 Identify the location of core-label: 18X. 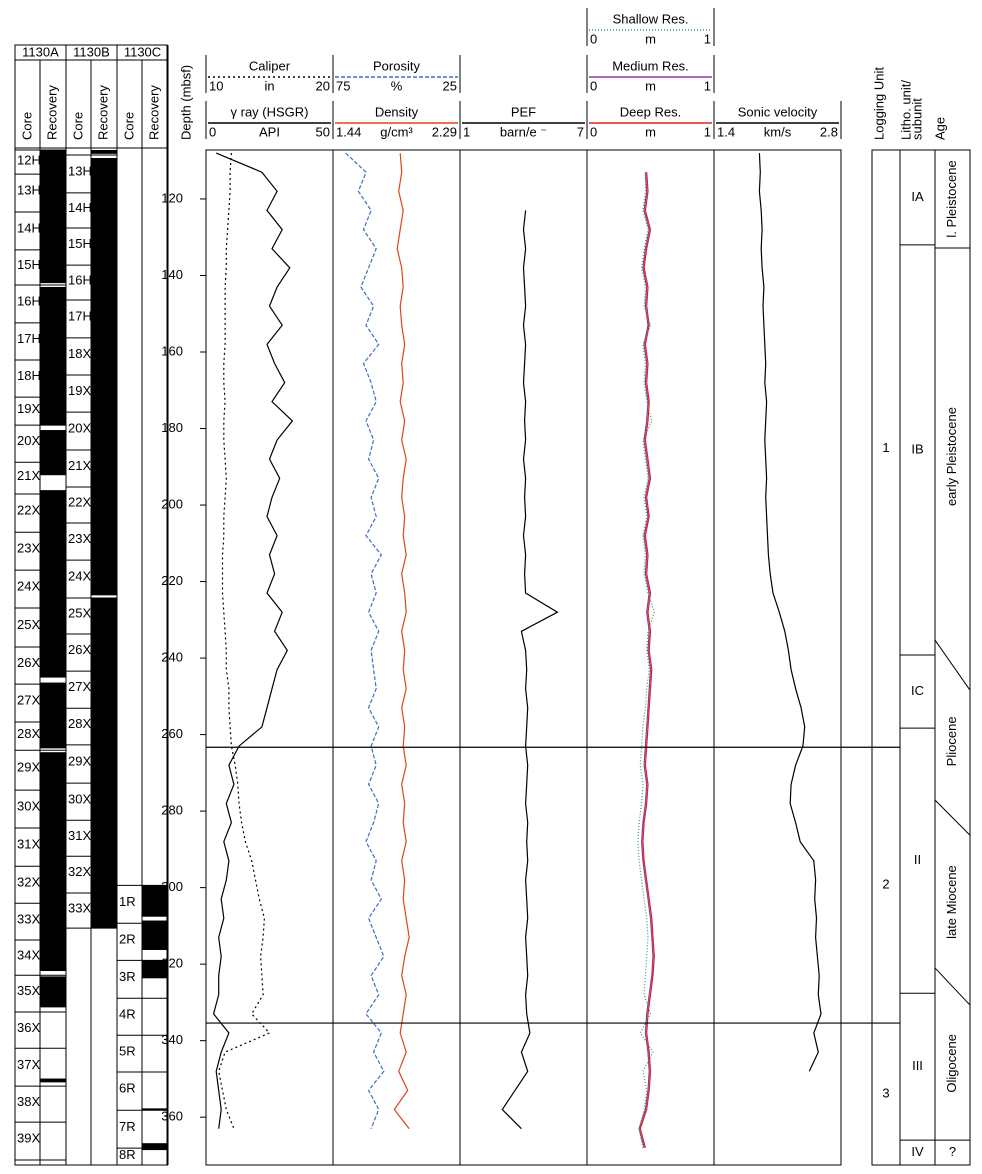
(79, 353).